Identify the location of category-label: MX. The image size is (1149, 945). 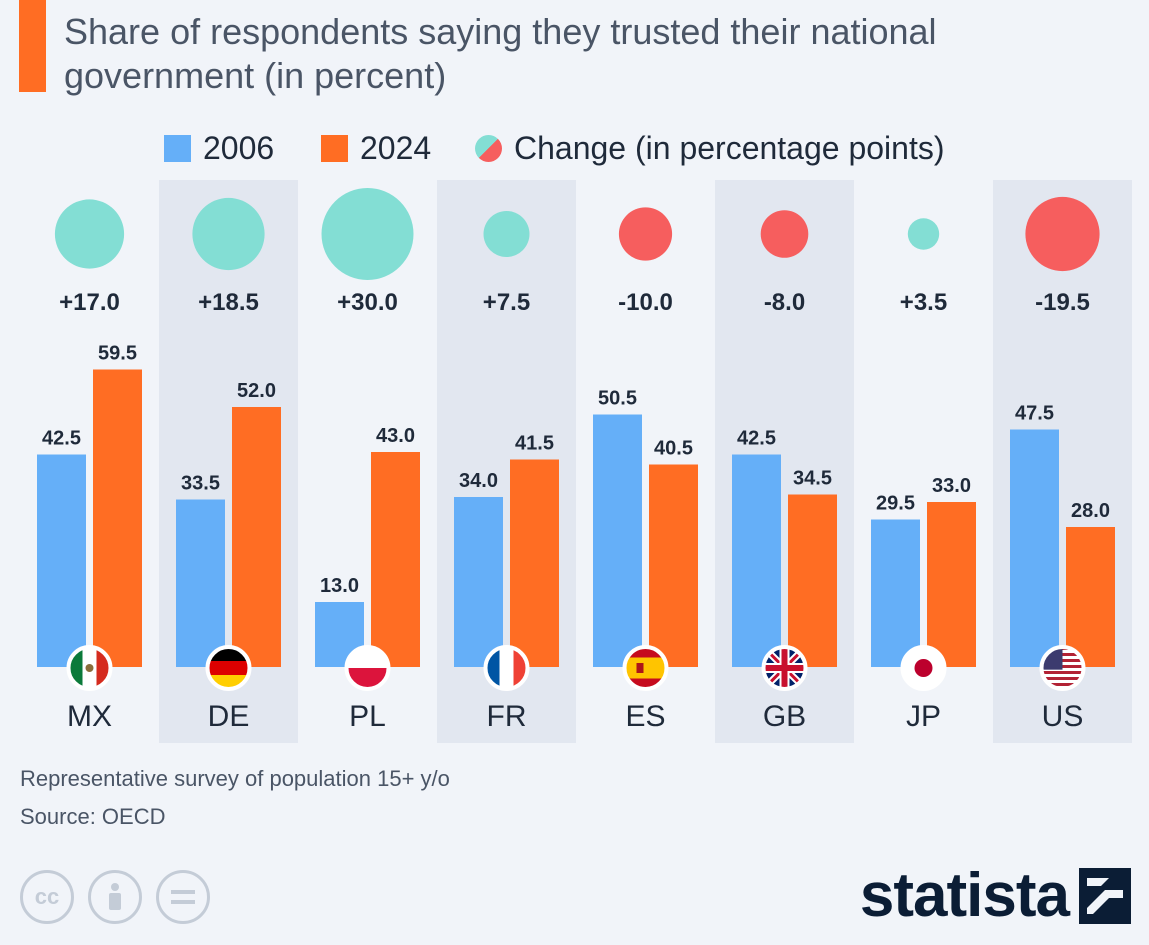
(89, 716).